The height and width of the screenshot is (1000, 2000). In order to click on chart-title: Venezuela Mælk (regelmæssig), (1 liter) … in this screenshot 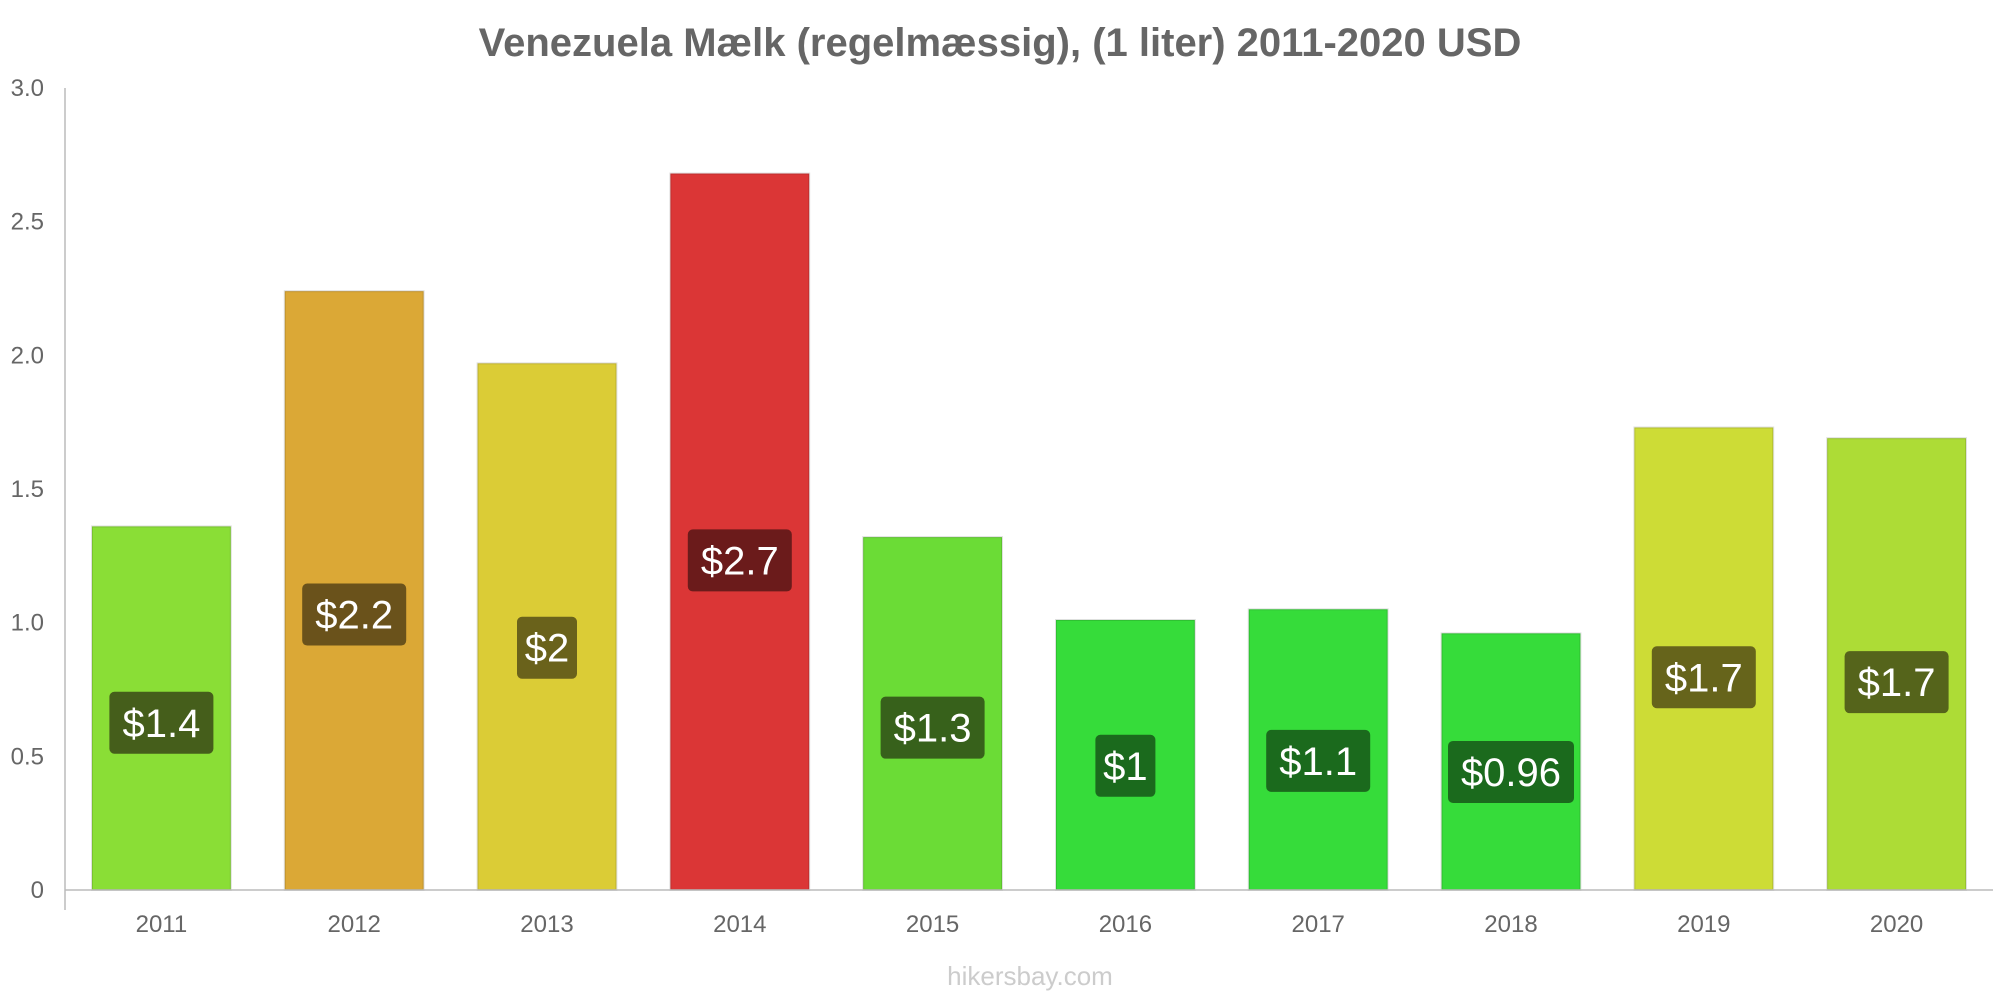, I will do `click(1000, 43)`.